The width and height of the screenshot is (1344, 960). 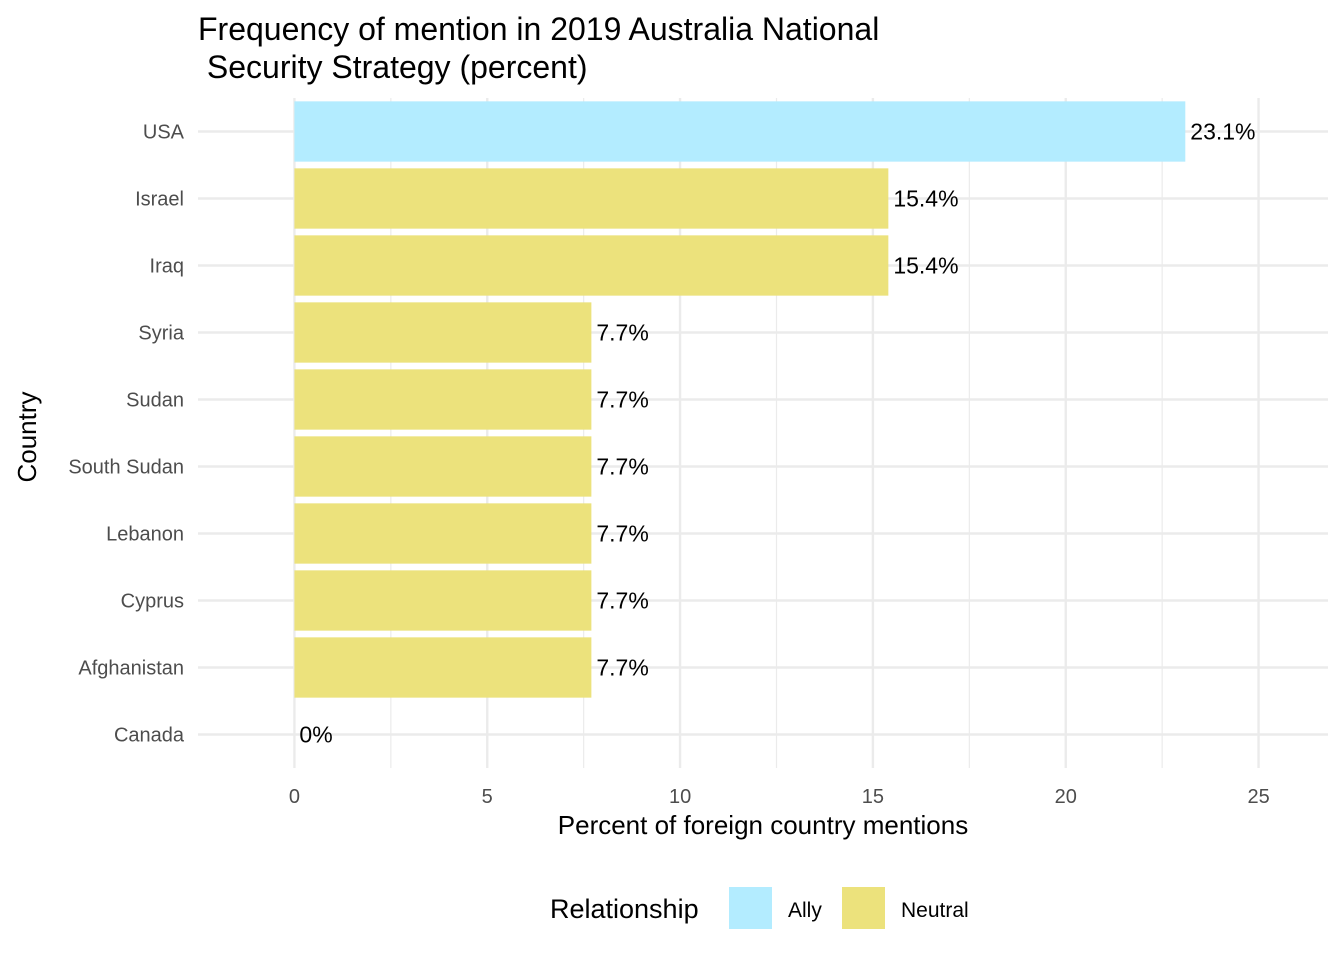 What do you see at coordinates (443, 332) in the screenshot?
I see `bar-syria` at bounding box center [443, 332].